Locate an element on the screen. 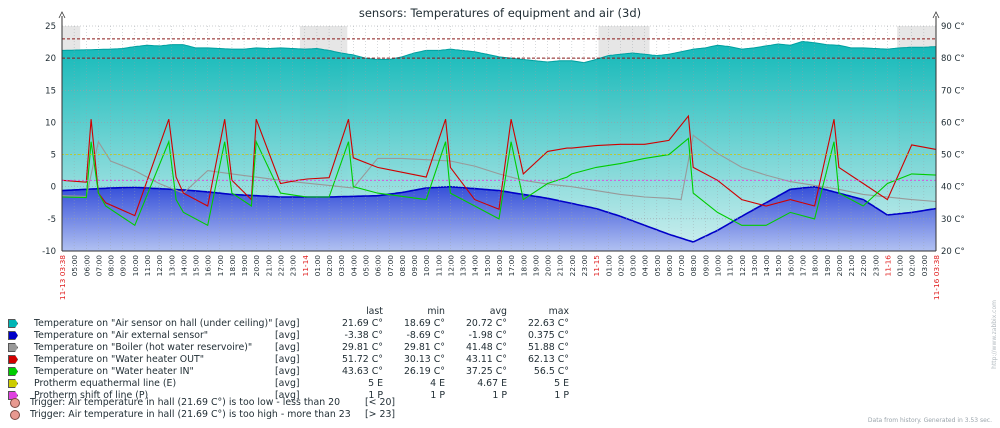 Image resolution: width=1000 pixels, height=428 pixels. x-tick-label: 11-15 is located at coordinates (596, 266).